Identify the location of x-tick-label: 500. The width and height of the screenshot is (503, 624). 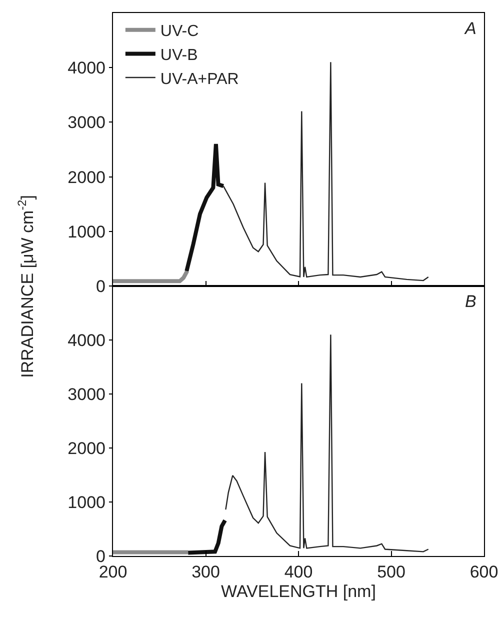
(391, 572).